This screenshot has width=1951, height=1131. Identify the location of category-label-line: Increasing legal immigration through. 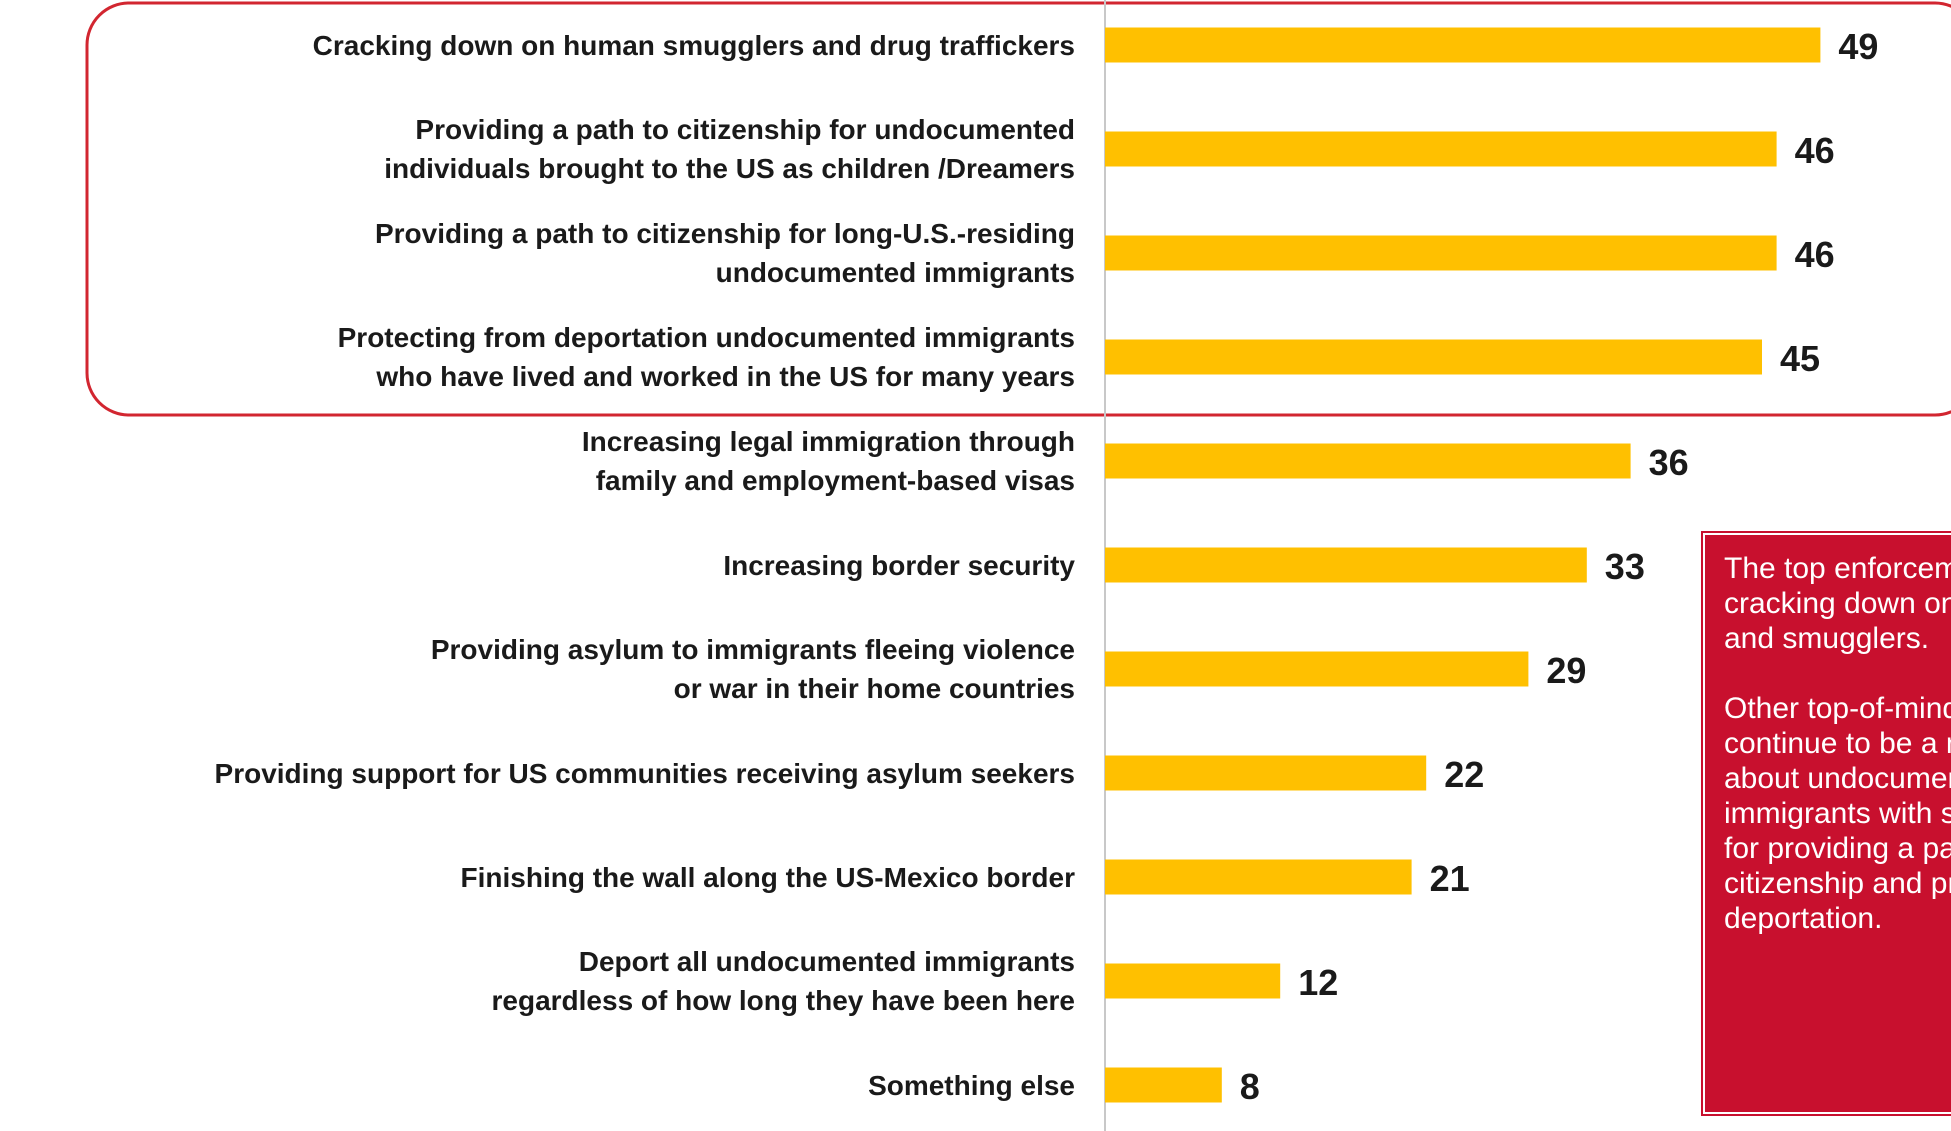
(828, 441).